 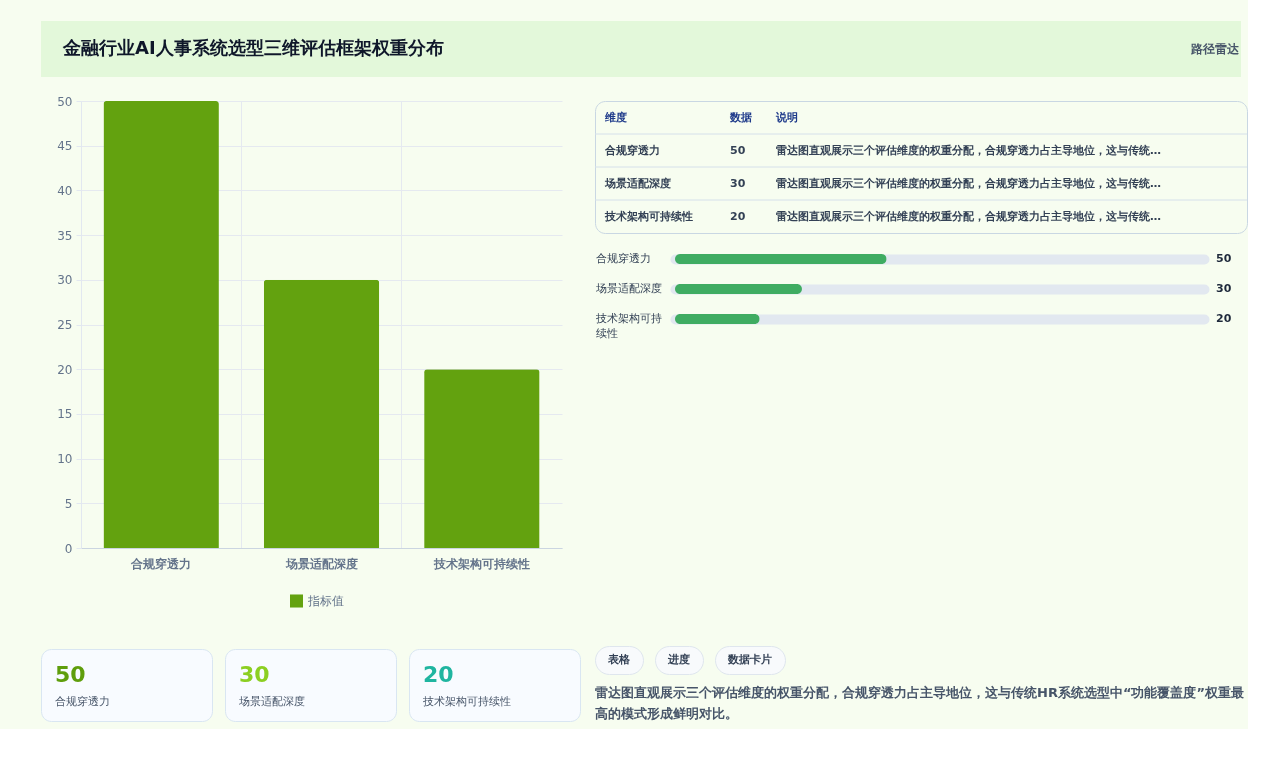 What do you see at coordinates (65, 146) in the screenshot?
I see `y-tick-label: 45` at bounding box center [65, 146].